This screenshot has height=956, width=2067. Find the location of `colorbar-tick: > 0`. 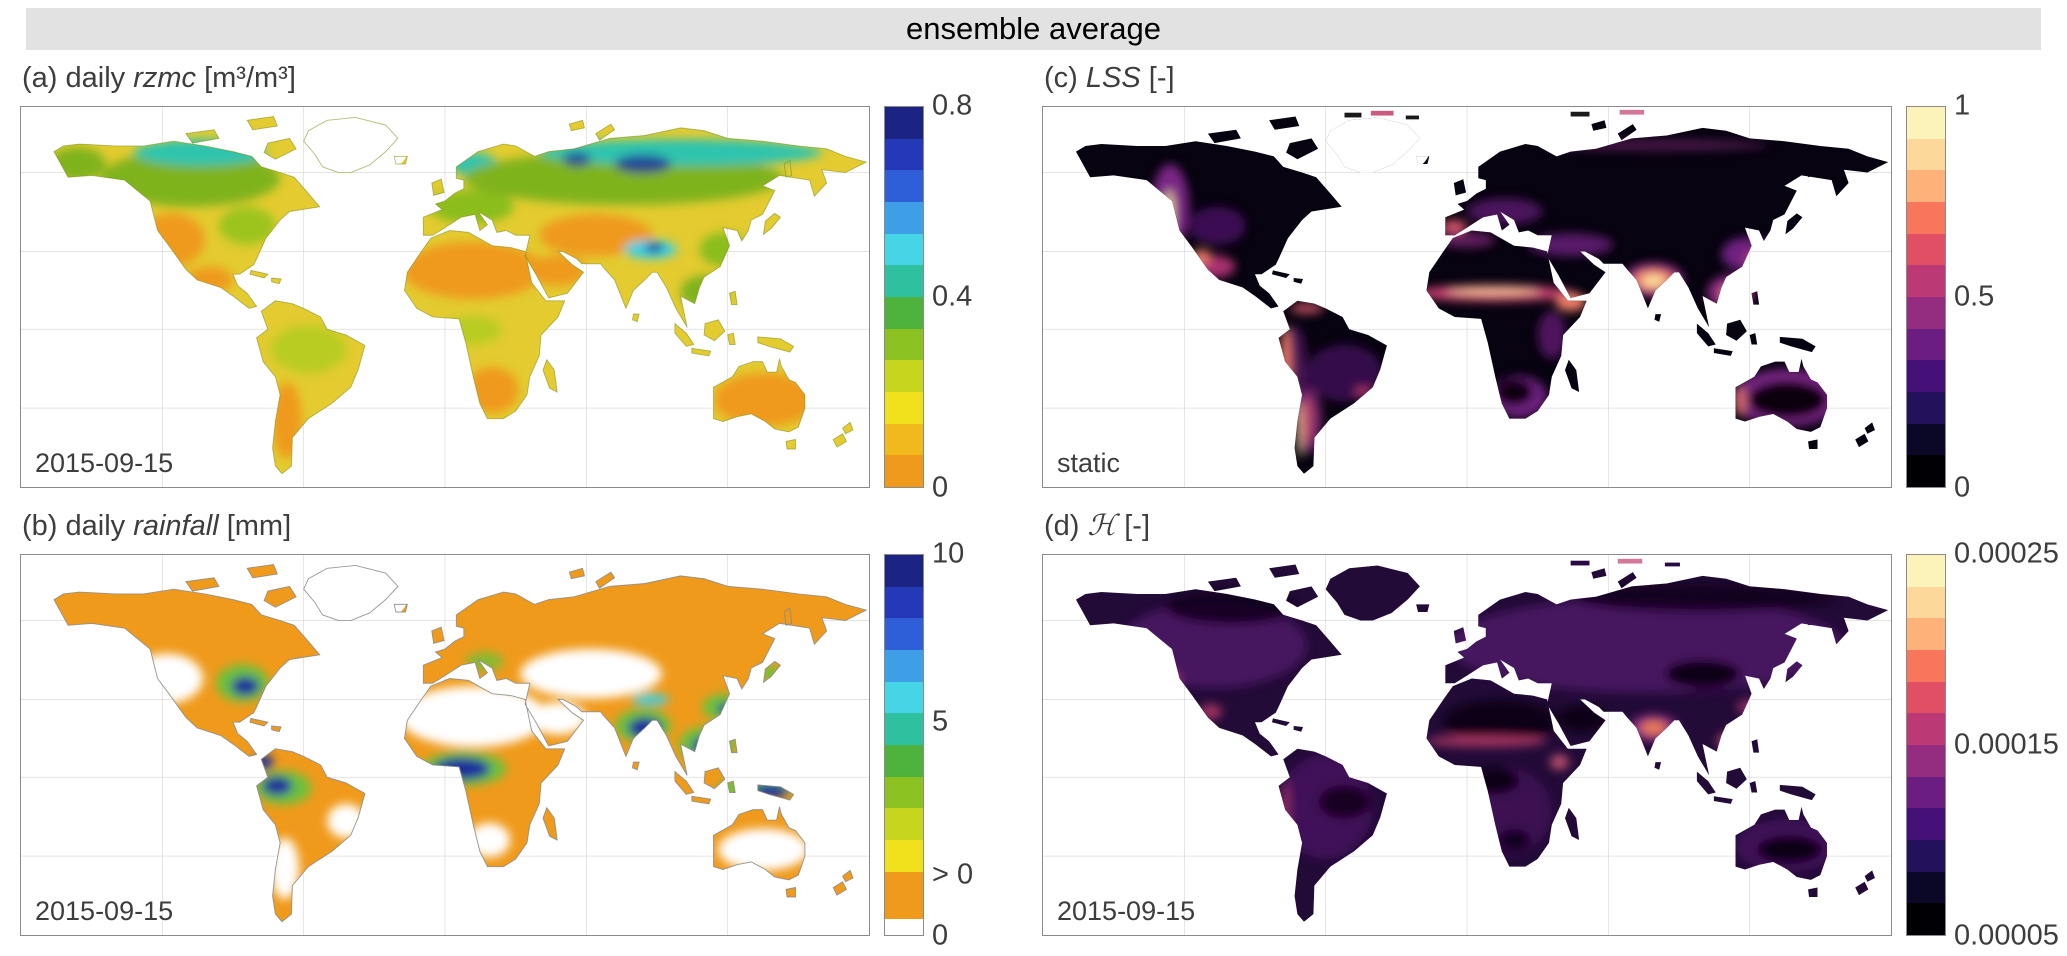

colorbar-tick: > 0 is located at coordinates (953, 874).